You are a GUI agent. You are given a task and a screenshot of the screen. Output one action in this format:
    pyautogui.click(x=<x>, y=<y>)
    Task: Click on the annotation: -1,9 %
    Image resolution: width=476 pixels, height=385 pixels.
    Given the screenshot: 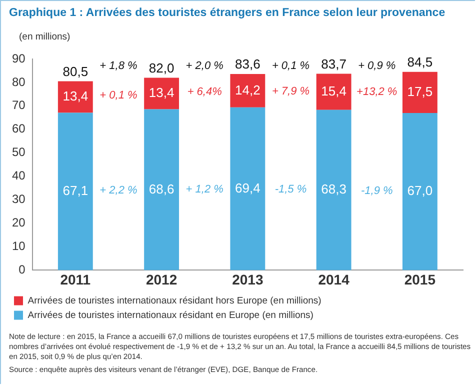 What is the action you would take?
    pyautogui.click(x=376, y=190)
    